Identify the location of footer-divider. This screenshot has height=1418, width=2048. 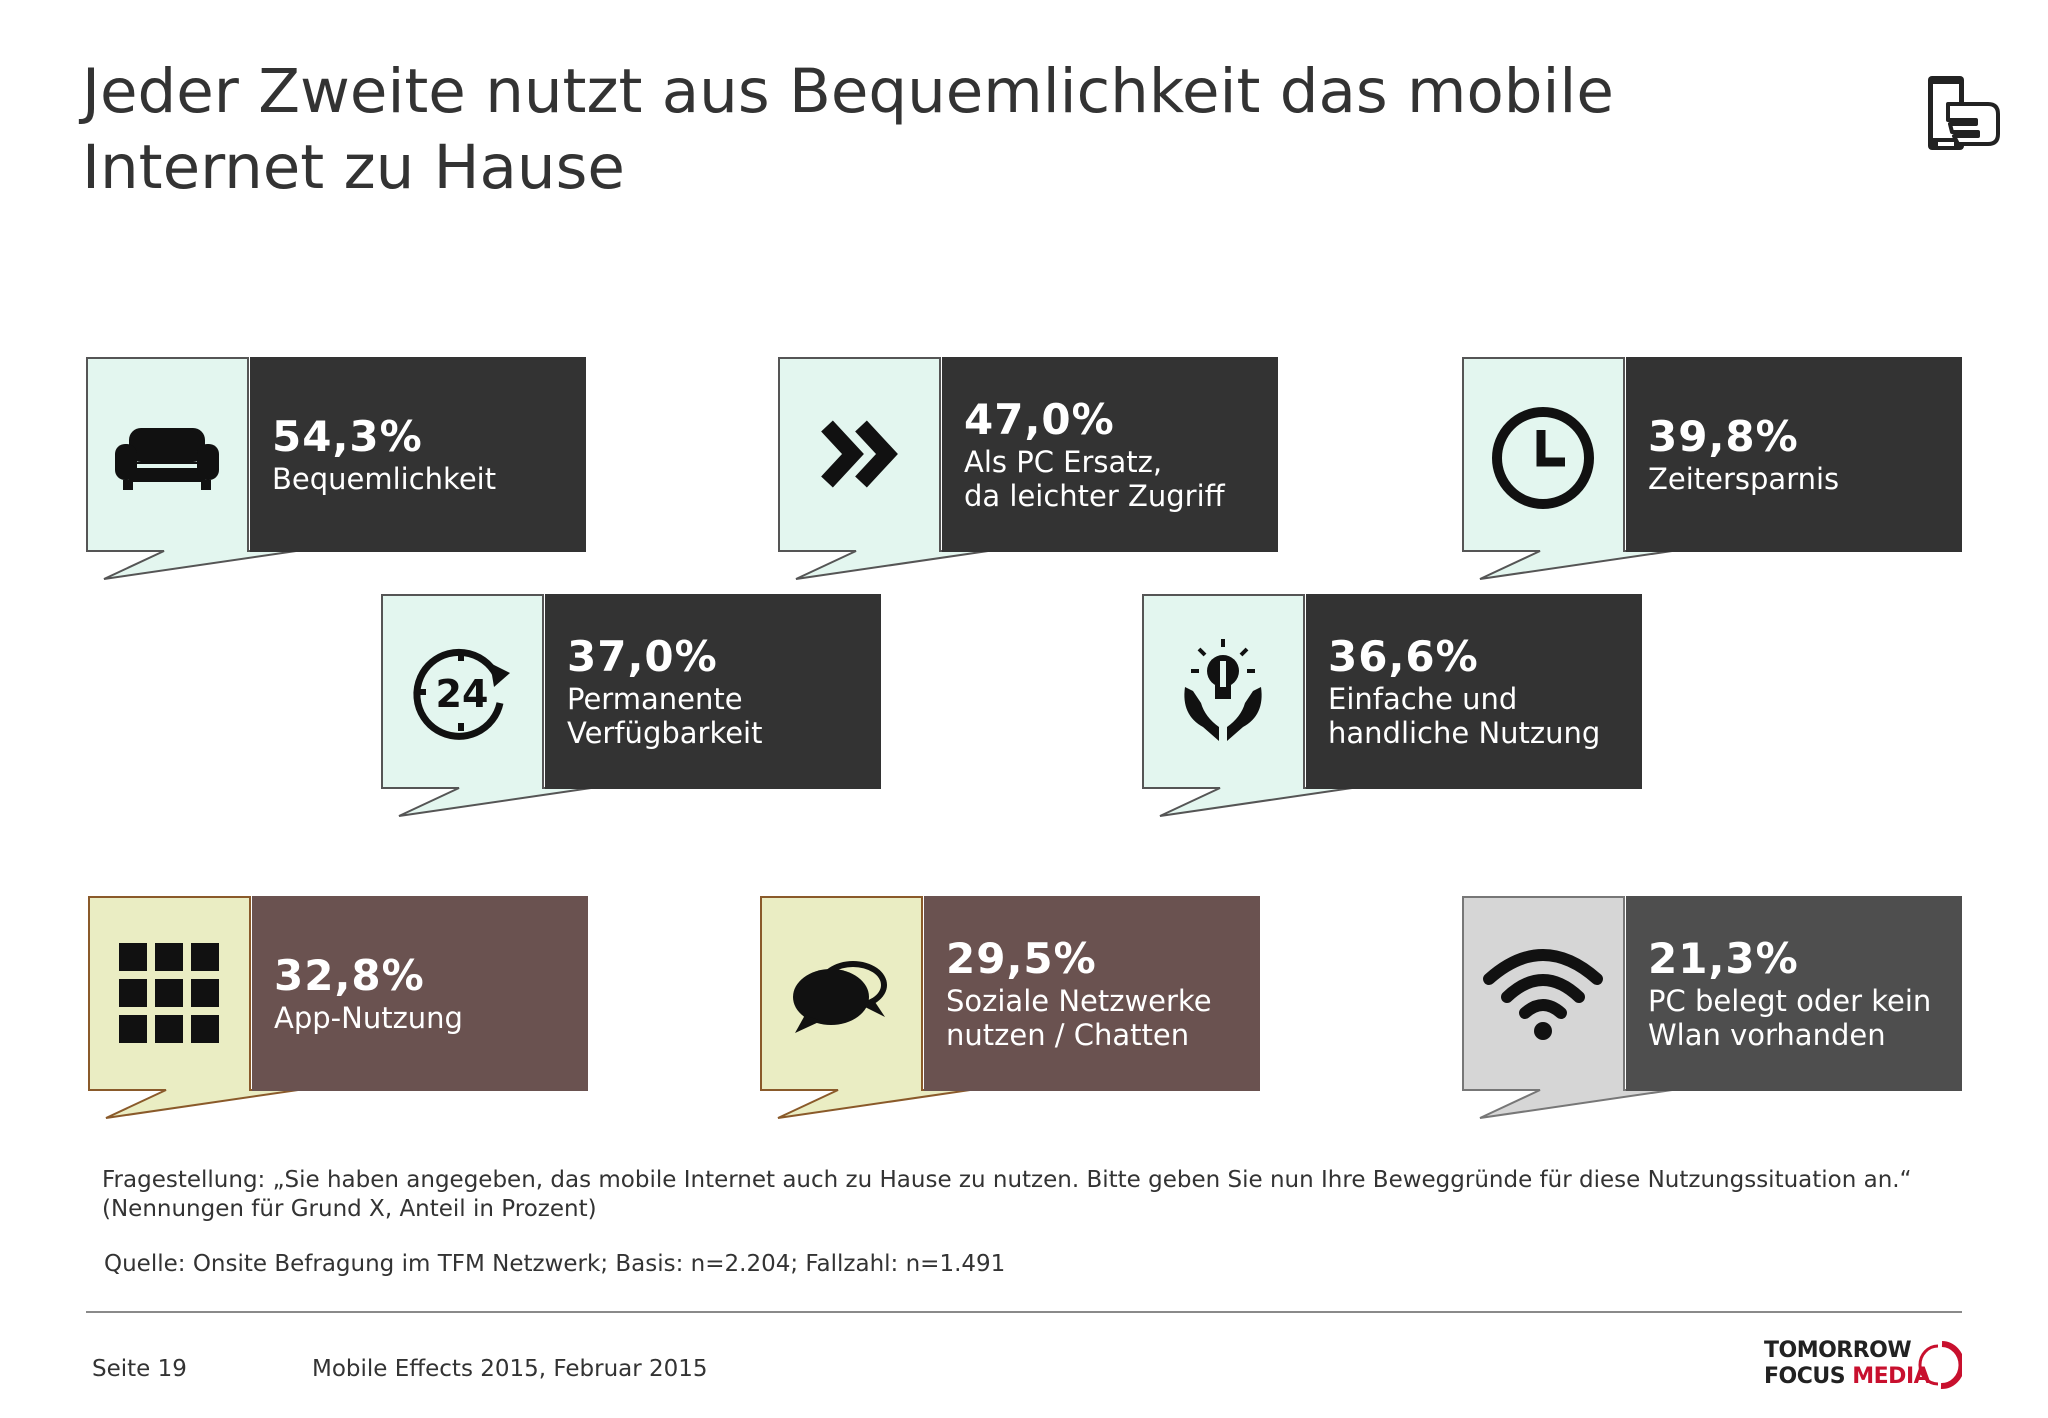
(1024, 1312).